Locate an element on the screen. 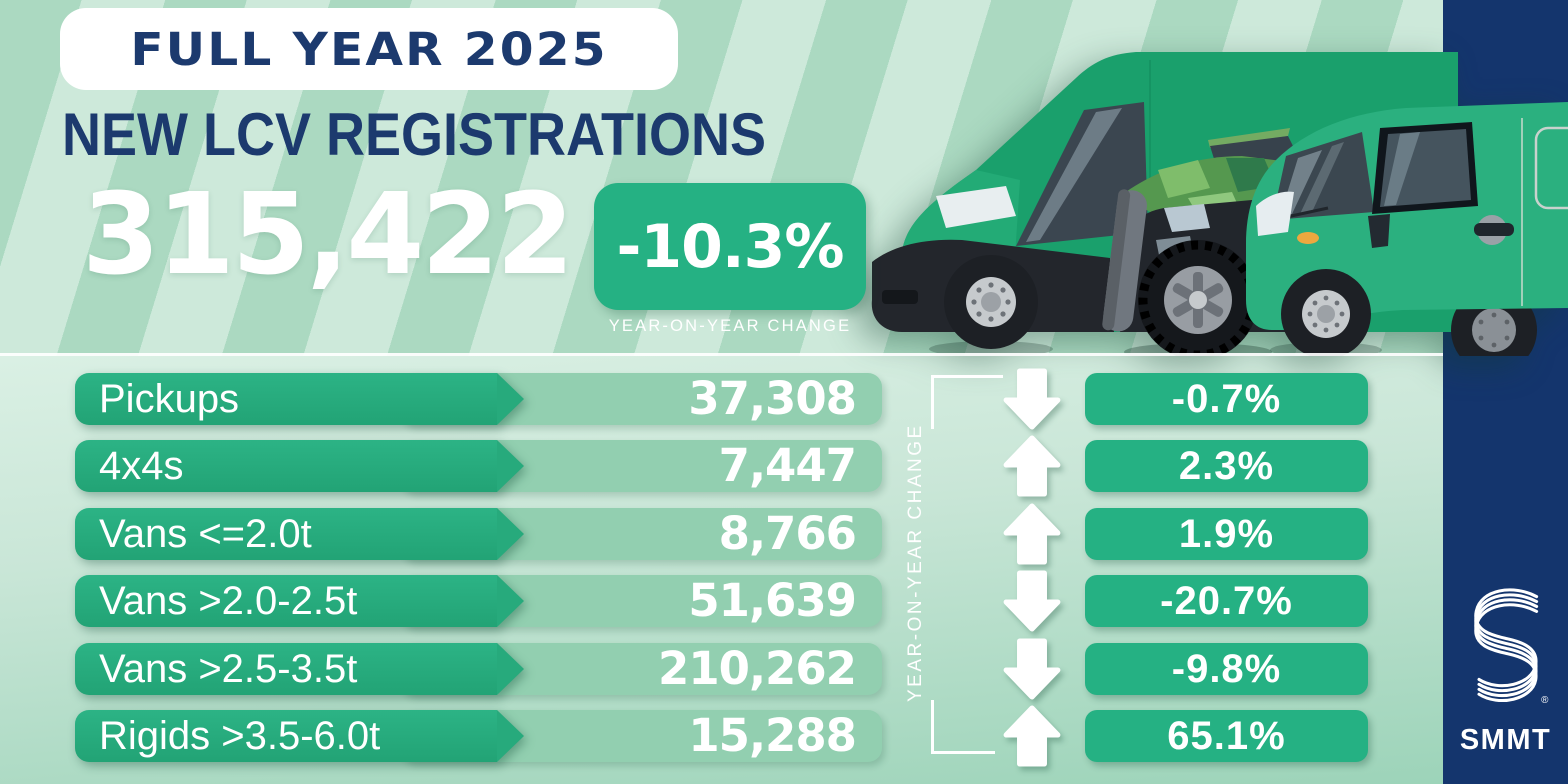 Image resolution: width=1568 pixels, height=784 pixels. change-value: 65.1% is located at coordinates (1226, 735).